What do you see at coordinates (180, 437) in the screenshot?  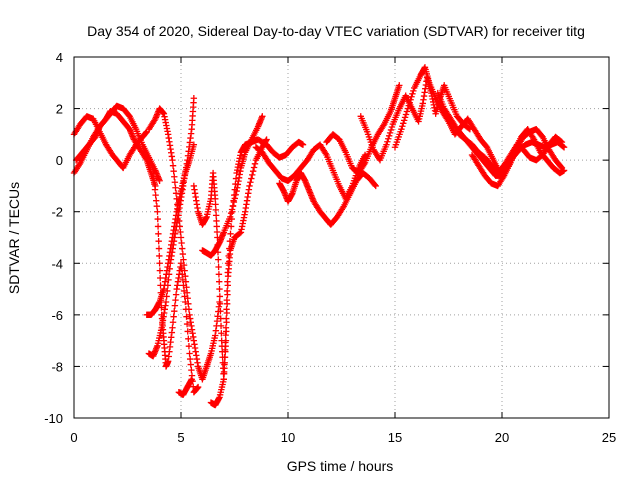 I see `x-tick-label: 5` at bounding box center [180, 437].